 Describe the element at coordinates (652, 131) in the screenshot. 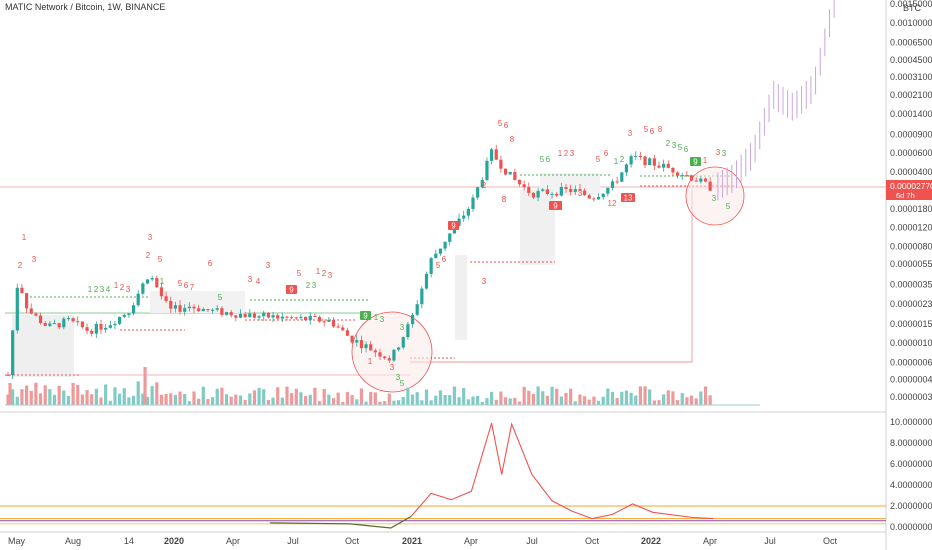

I see `td-count: 6` at that location.